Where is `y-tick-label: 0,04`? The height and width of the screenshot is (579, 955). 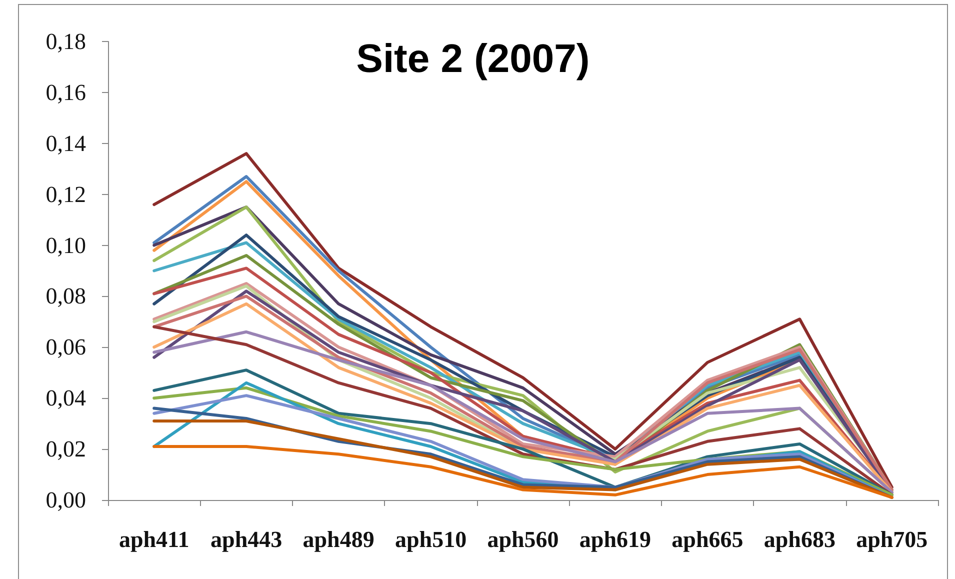 y-tick-label: 0,04 is located at coordinates (66, 398).